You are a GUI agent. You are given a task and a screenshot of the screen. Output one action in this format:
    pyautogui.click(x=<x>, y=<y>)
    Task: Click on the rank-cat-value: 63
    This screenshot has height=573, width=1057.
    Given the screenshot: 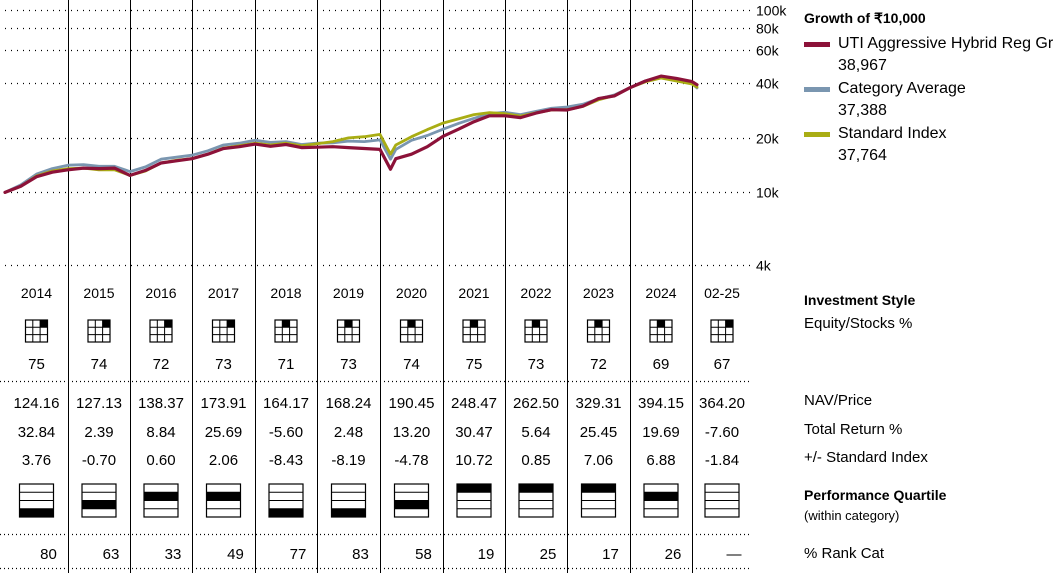 What is the action you would take?
    pyautogui.click(x=111, y=554)
    